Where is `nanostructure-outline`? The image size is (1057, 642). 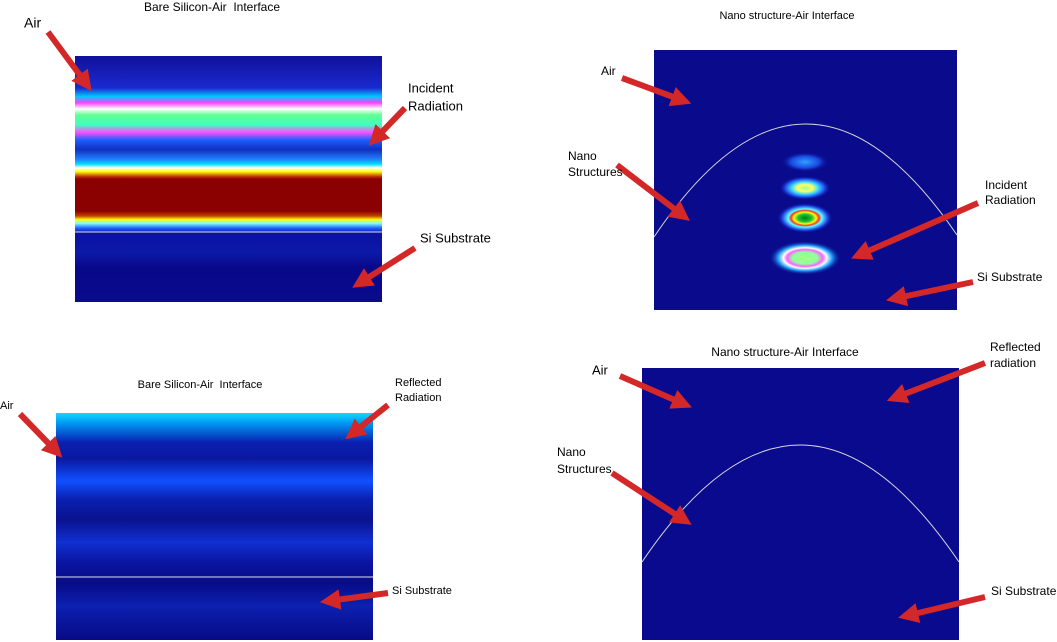
nanostructure-outline is located at coordinates (805, 180).